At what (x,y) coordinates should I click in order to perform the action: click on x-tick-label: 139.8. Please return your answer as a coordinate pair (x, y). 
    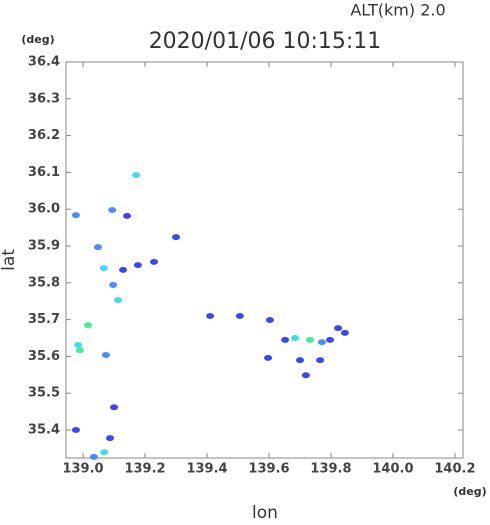
    Looking at the image, I should click on (330, 469).